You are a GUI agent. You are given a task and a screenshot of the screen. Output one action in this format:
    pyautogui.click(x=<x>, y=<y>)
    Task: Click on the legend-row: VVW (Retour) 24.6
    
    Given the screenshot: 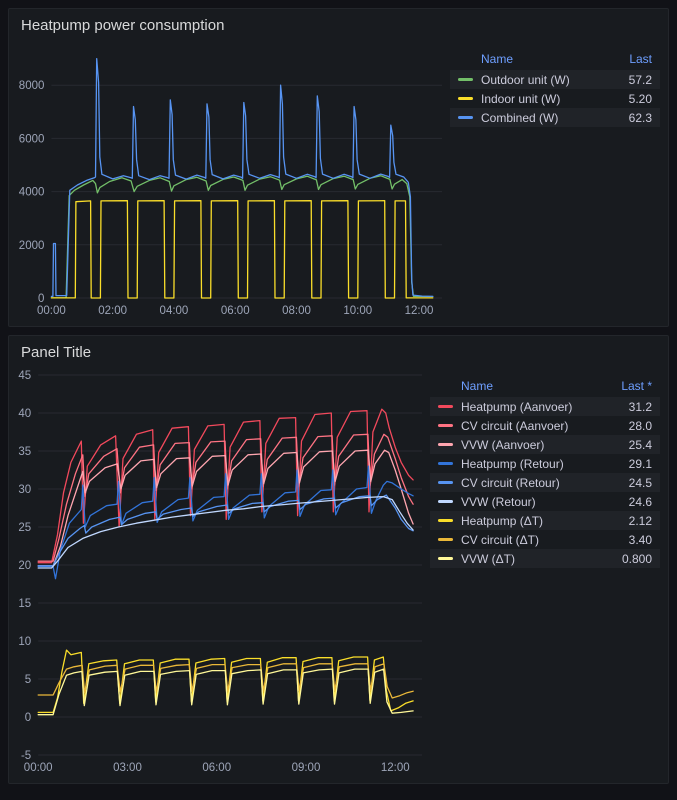 What is the action you would take?
    pyautogui.click(x=545, y=501)
    